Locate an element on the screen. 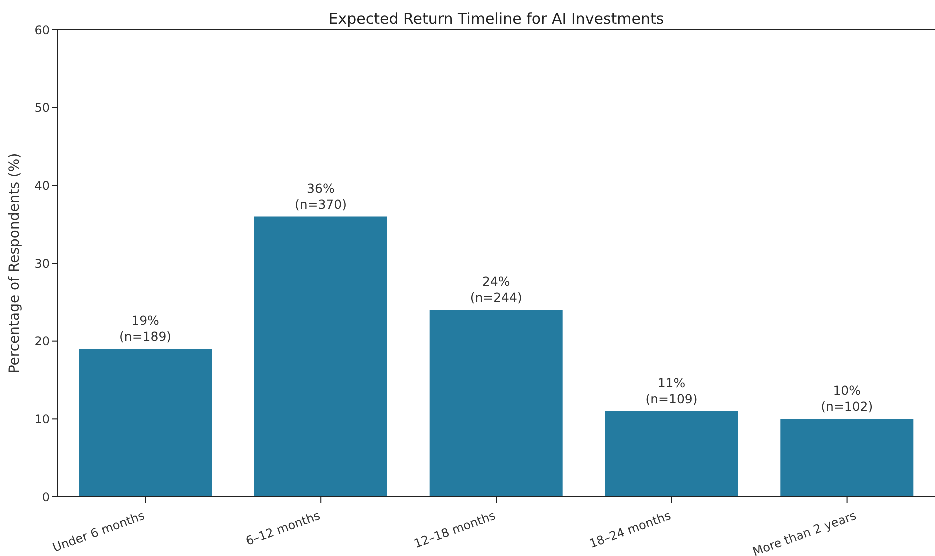 The image size is (935, 556). y-tick-label: 20 is located at coordinates (42, 341).